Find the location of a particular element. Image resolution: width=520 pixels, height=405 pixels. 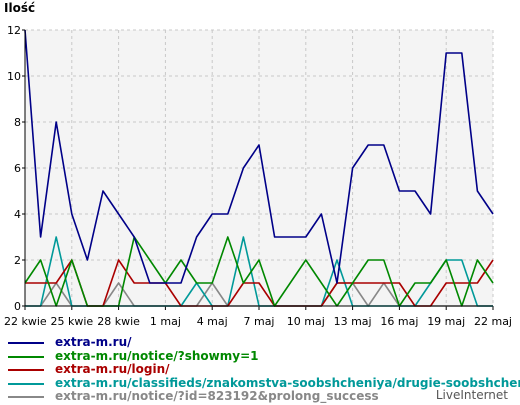

y-axis: 0 2 4 6 8 10 12 is located at coordinates (16, 168).